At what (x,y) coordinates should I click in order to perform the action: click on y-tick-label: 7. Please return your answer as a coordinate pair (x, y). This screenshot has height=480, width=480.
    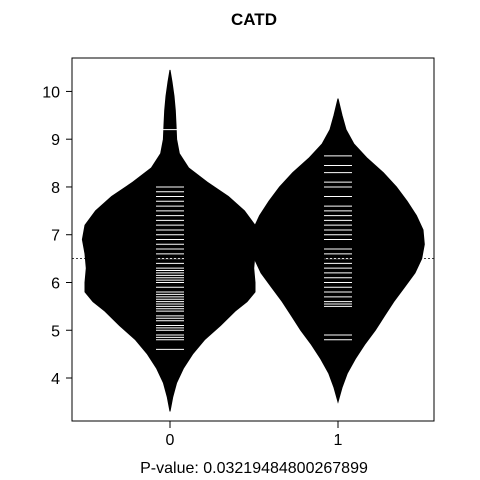
    Looking at the image, I should click on (55, 236).